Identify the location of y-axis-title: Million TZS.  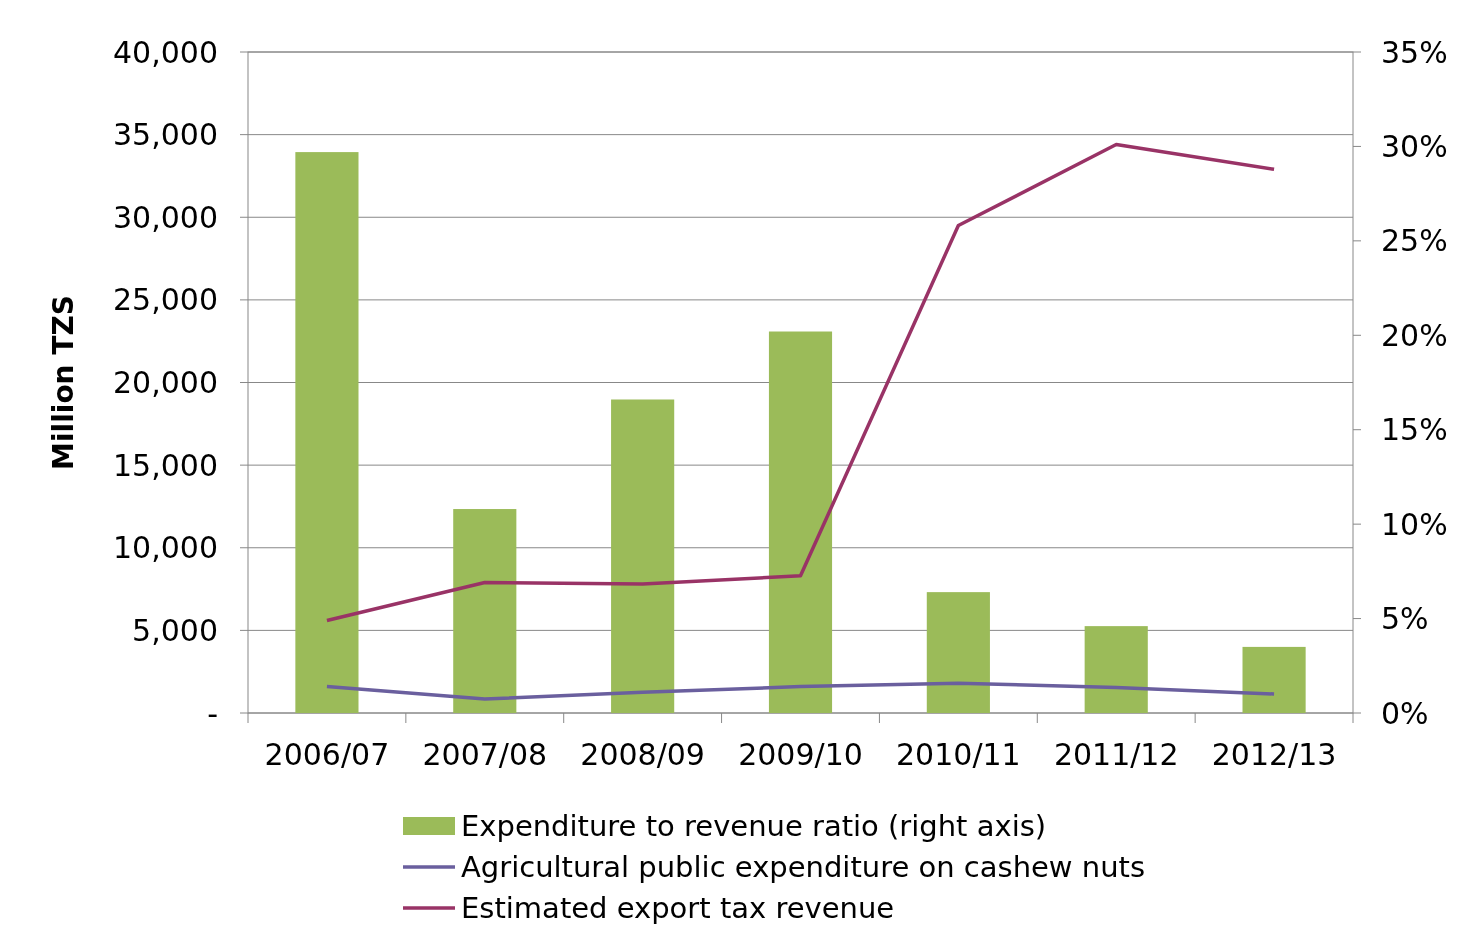
(63, 382).